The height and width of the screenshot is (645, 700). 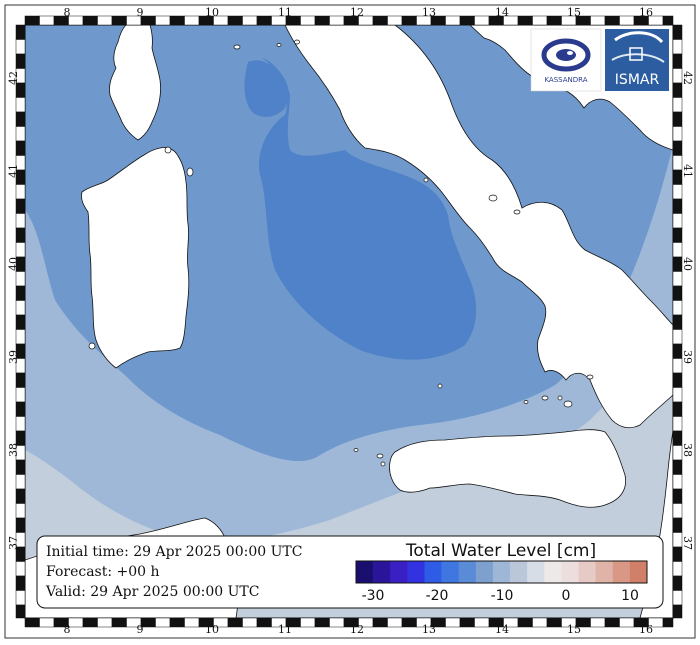 I want to click on lat-tick-label: 39, so click(x=13, y=357).